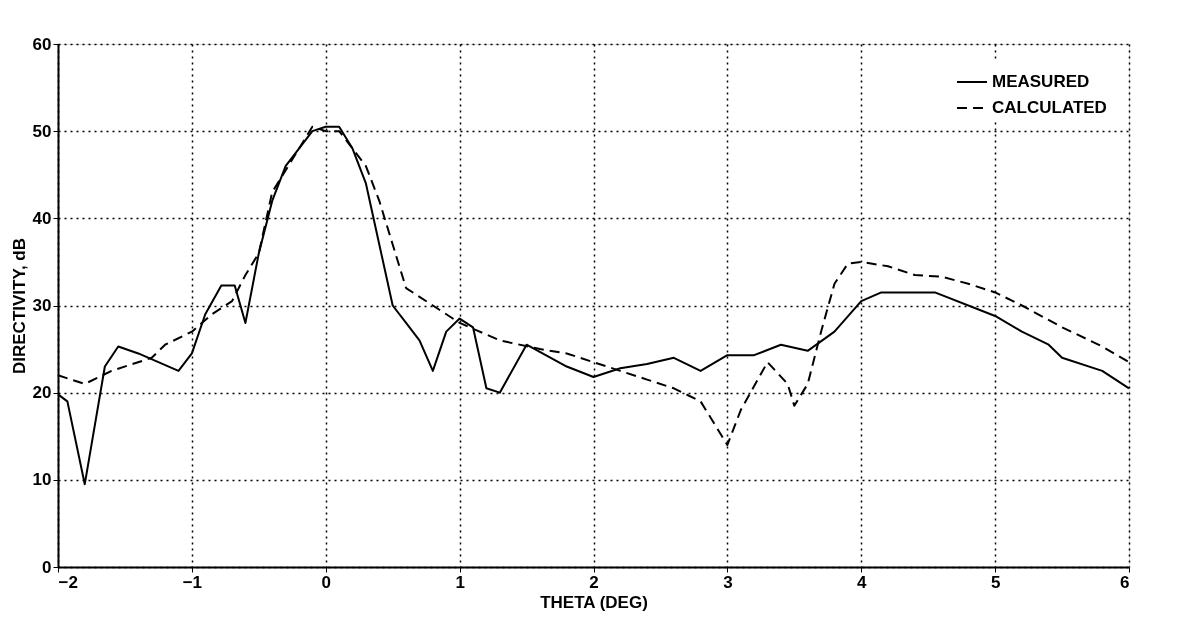 Image resolution: width=1191 pixels, height=626 pixels. What do you see at coordinates (728, 582) in the screenshot?
I see `x-tick-label: 3` at bounding box center [728, 582].